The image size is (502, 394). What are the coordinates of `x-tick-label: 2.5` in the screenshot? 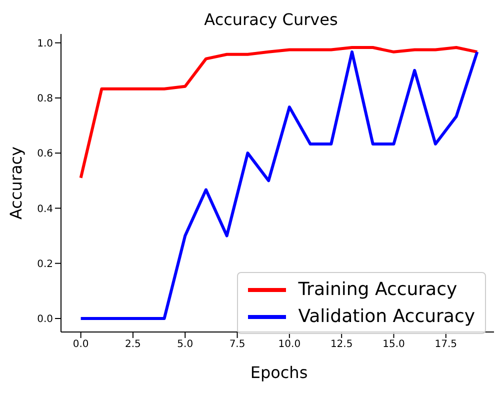 It's located at (133, 344).